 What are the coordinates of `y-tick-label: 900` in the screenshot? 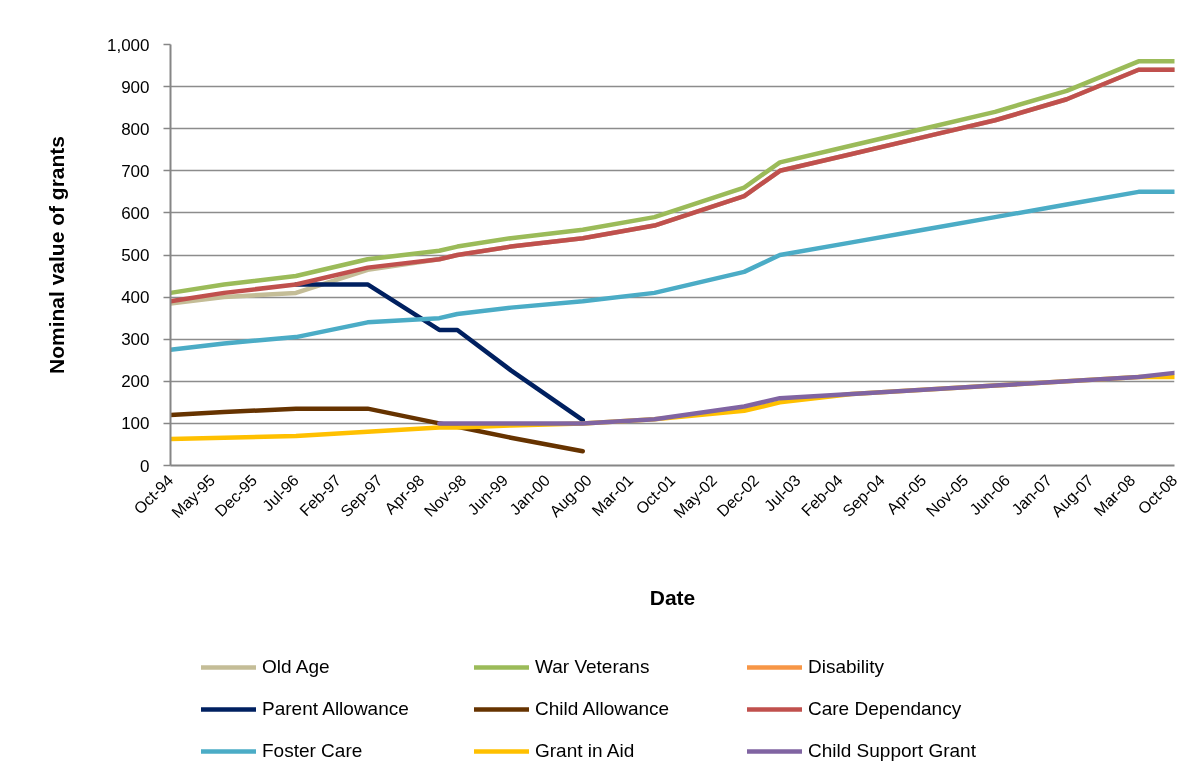 It's located at (135, 87).